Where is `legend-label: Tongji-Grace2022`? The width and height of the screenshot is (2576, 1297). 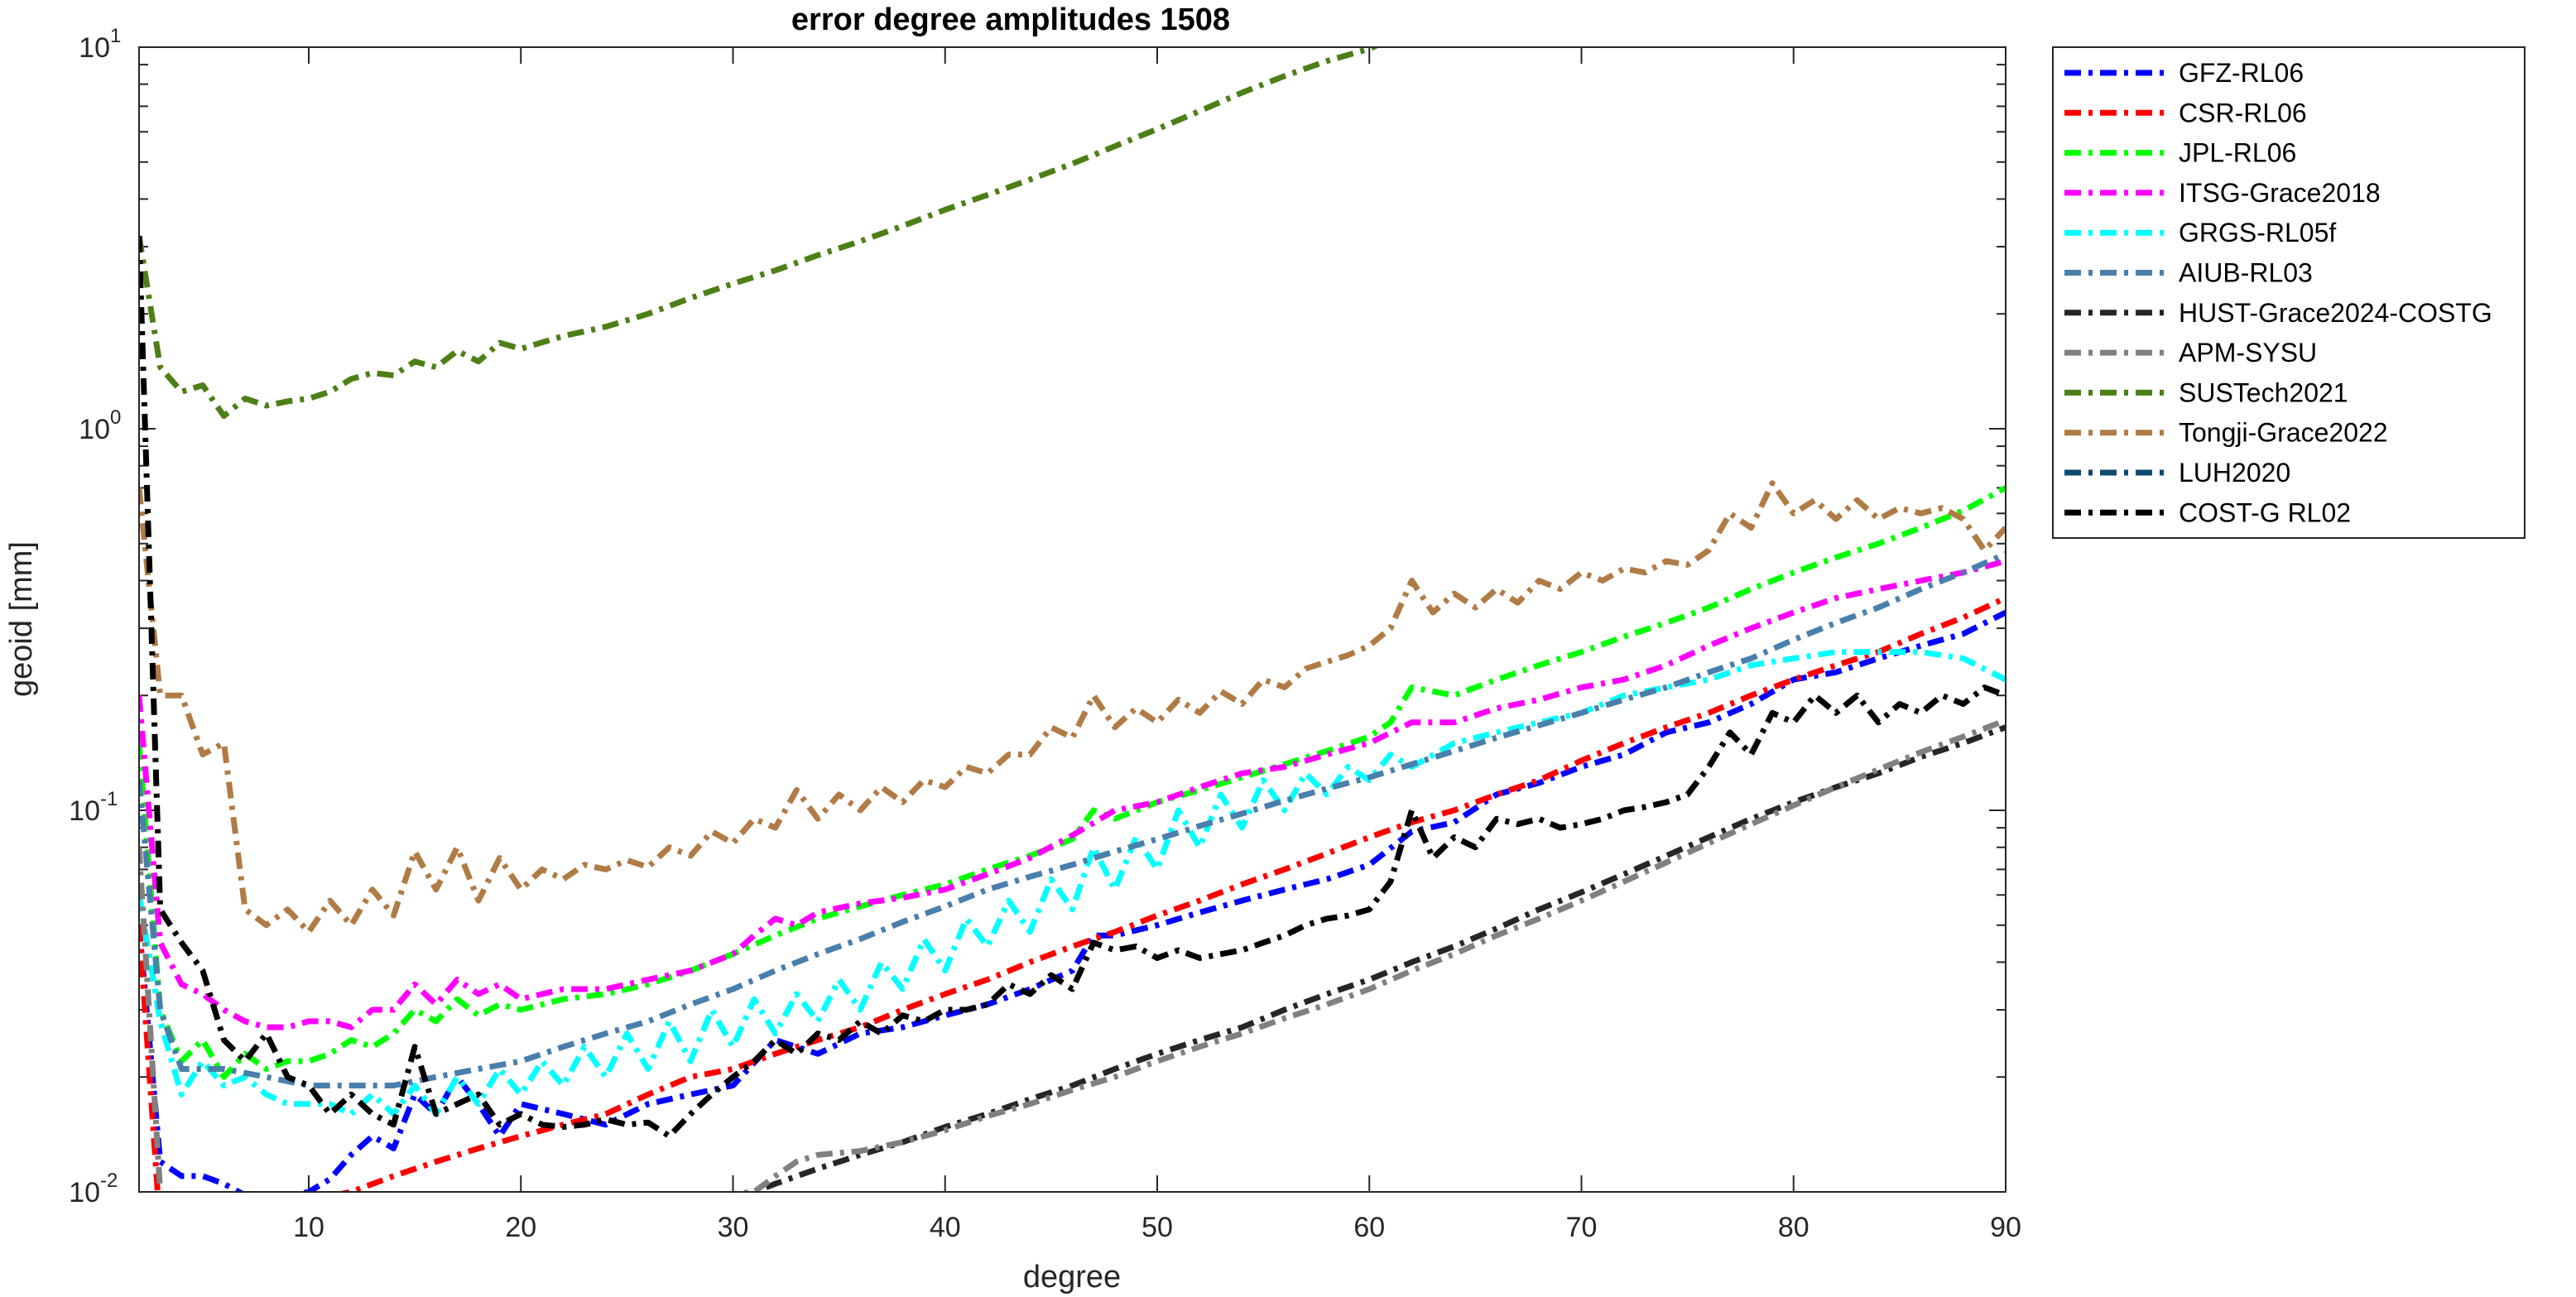
legend-label: Tongji-Grace2022 is located at coordinates (2283, 433).